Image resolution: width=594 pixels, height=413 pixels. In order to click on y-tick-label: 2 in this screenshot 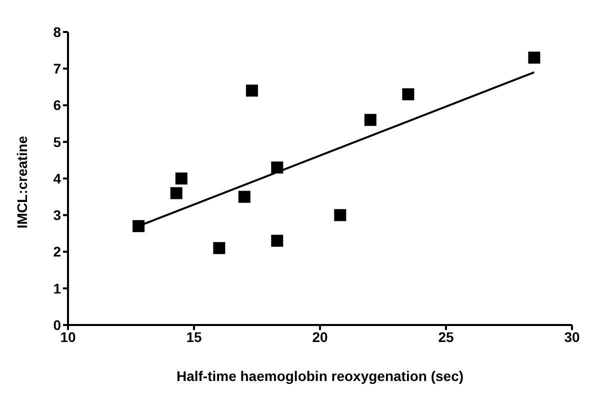, I will do `click(57, 252)`.